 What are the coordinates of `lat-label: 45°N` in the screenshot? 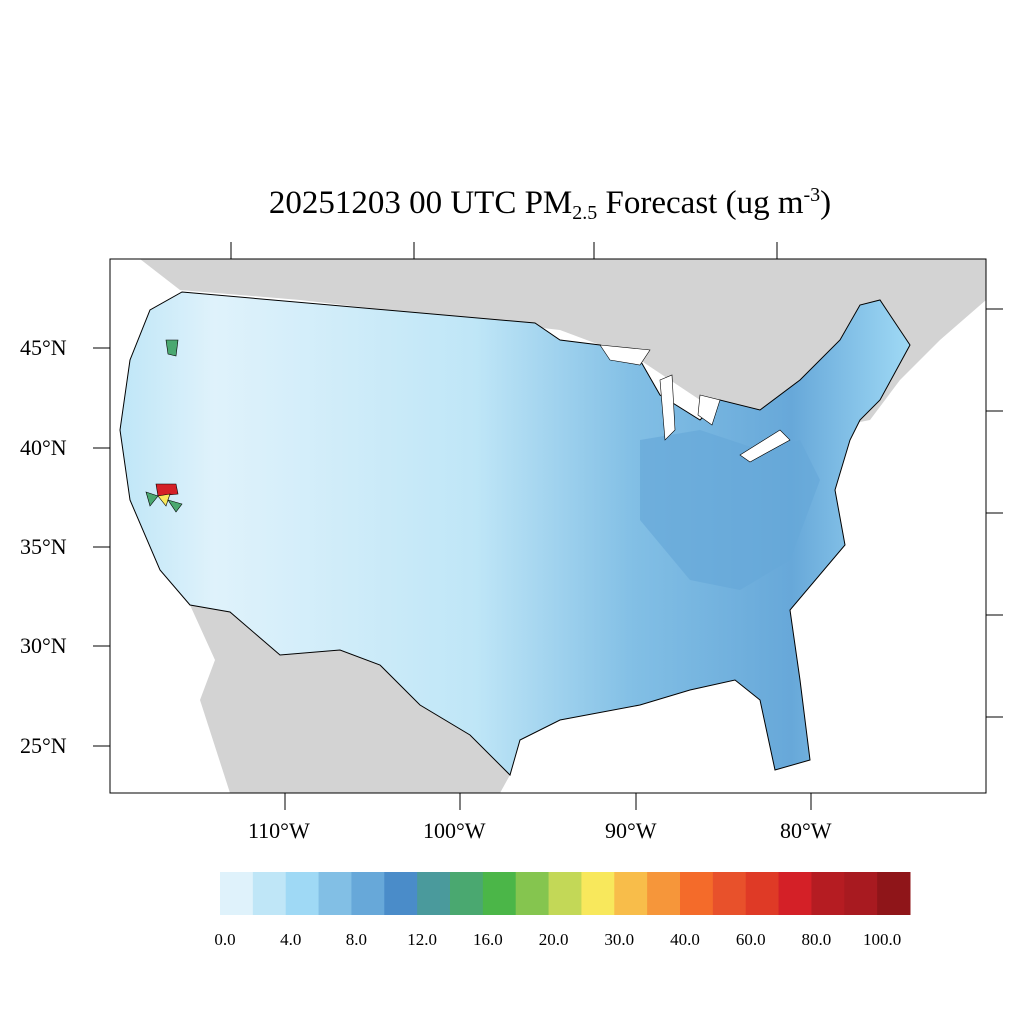 It's located at (43, 347).